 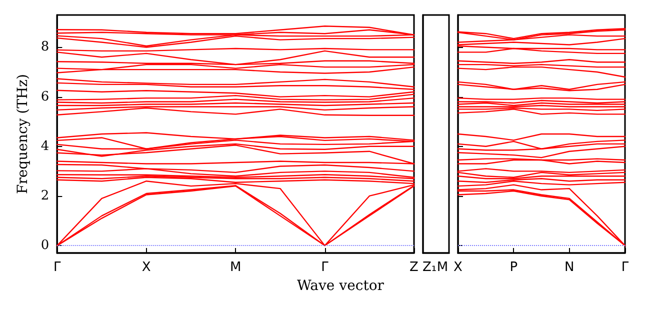 I want to click on y-tick-label: 2, so click(x=45, y=196).